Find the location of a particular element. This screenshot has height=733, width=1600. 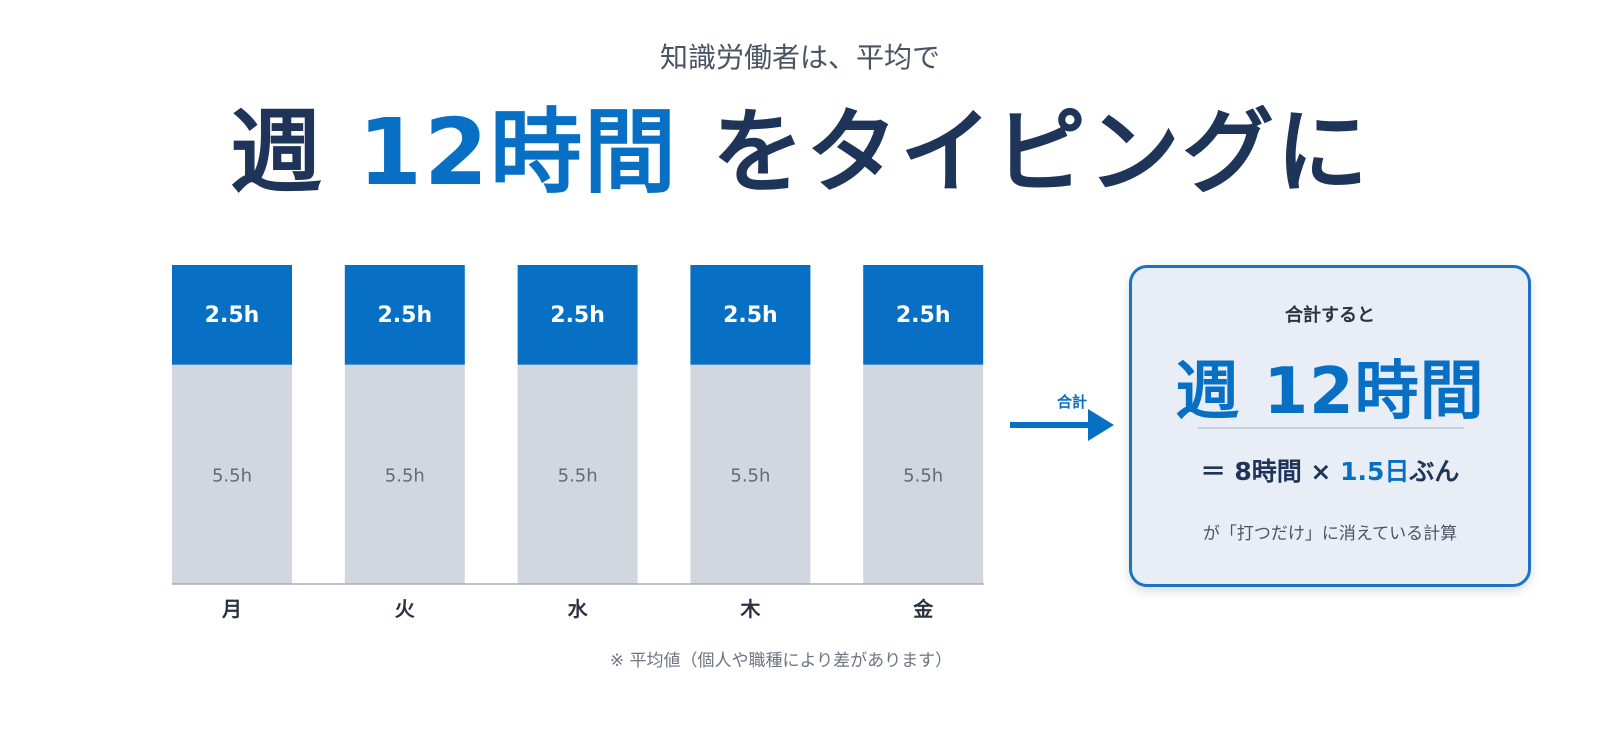

bar-value-label-base-3: 5.5h is located at coordinates (750, 475).